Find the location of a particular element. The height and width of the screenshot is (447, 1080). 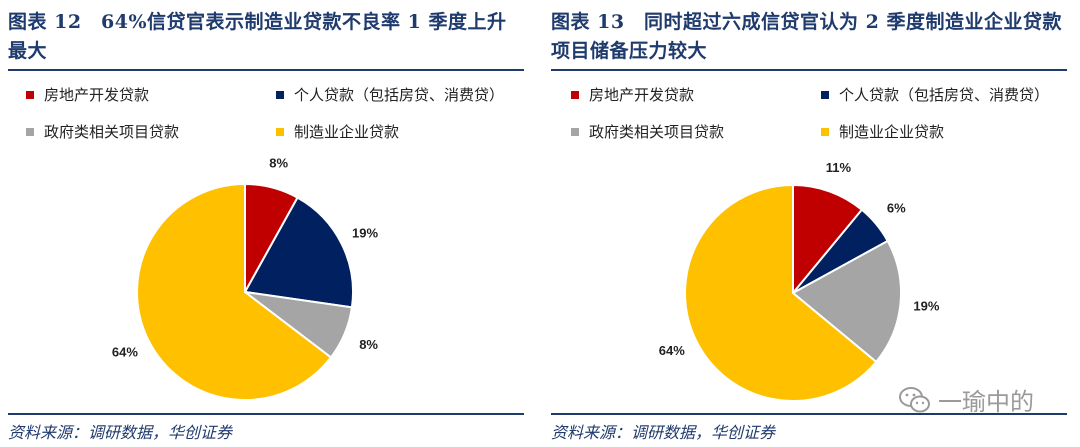

pie-chart: 8% 19% 8% 64% is located at coordinates (245, 278).